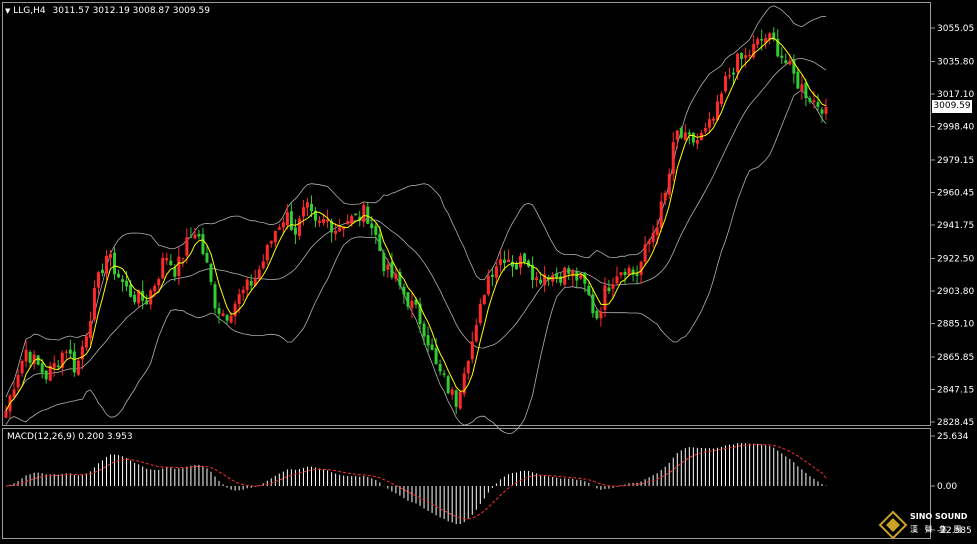 This screenshot has height=544, width=977. Describe the element at coordinates (955, 292) in the screenshot. I see `price-tick-label: 2903.80` at that location.